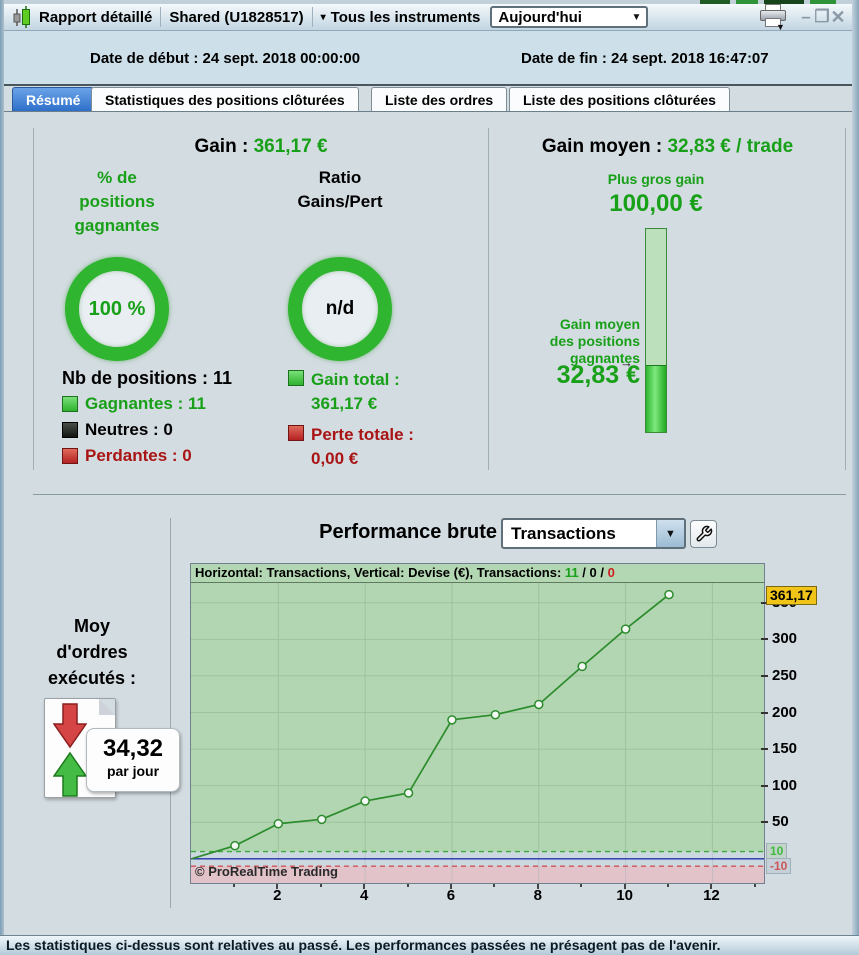  Describe the element at coordinates (134, 404) in the screenshot. I see `legend-winning: Gagnantes : 11` at that location.